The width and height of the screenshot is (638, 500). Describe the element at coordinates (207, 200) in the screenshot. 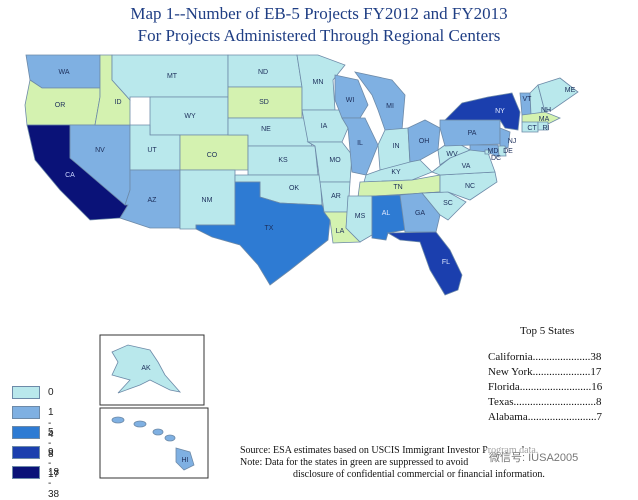

I see `label-nm: NM` at that location.